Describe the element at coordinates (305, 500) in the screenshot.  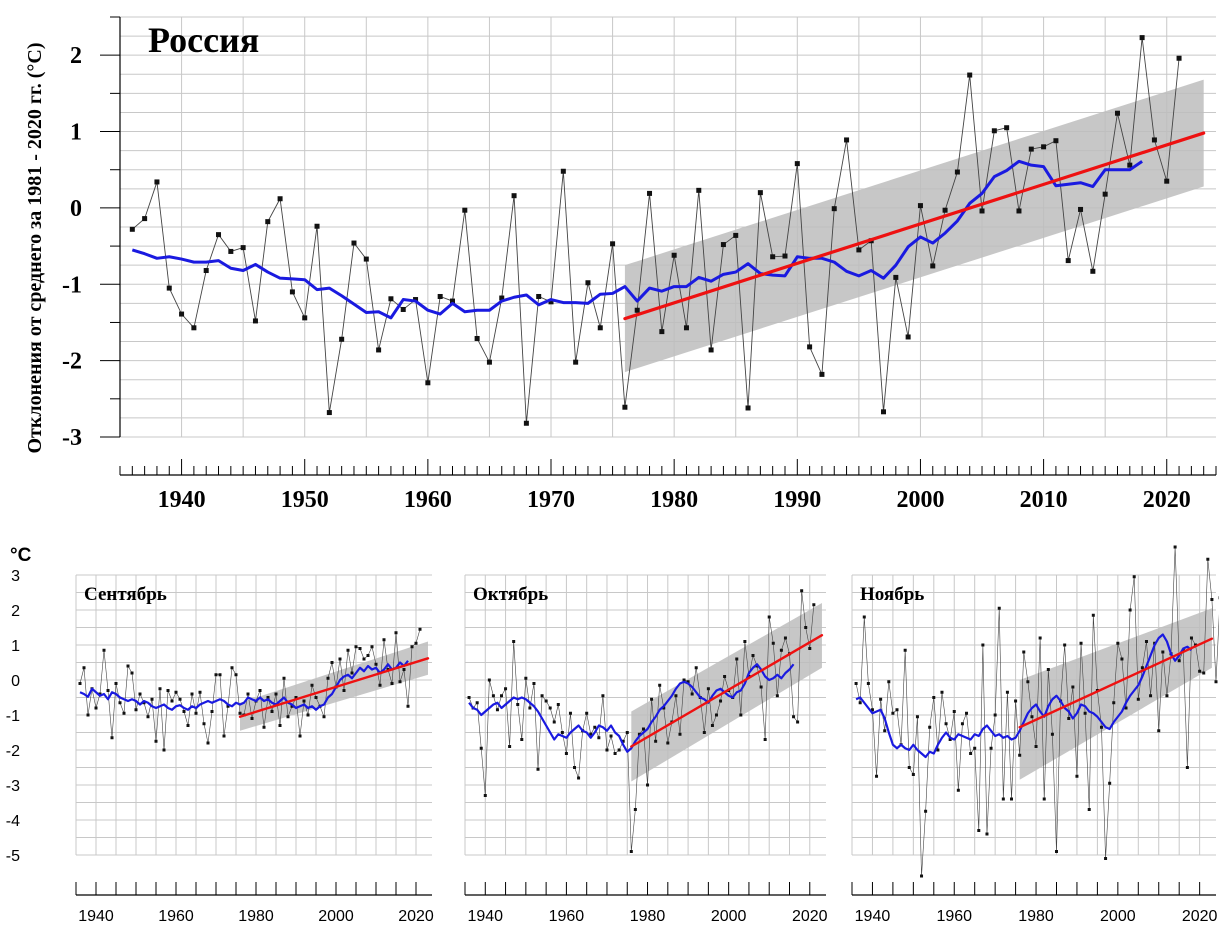
I see `x-tick-label: 1950` at that location.